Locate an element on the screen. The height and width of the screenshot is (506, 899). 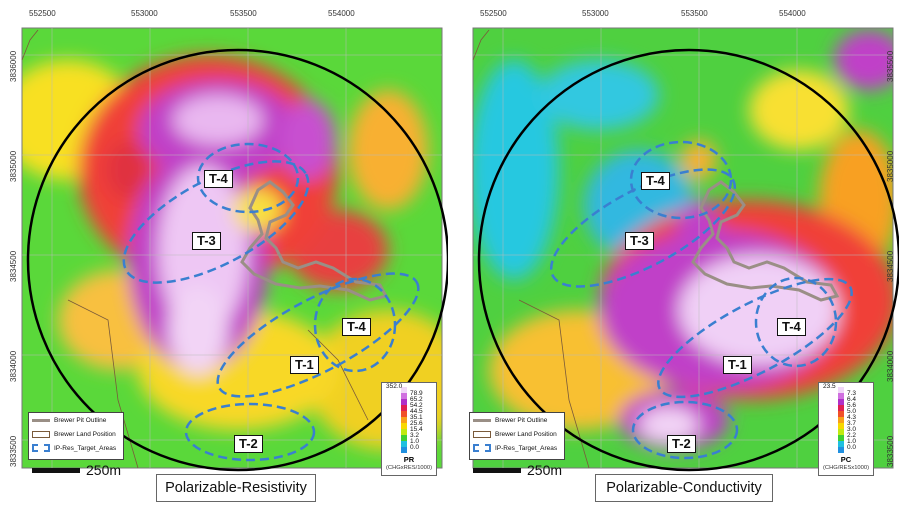
right-scale-bar: 250m is located at coordinates (517, 470).